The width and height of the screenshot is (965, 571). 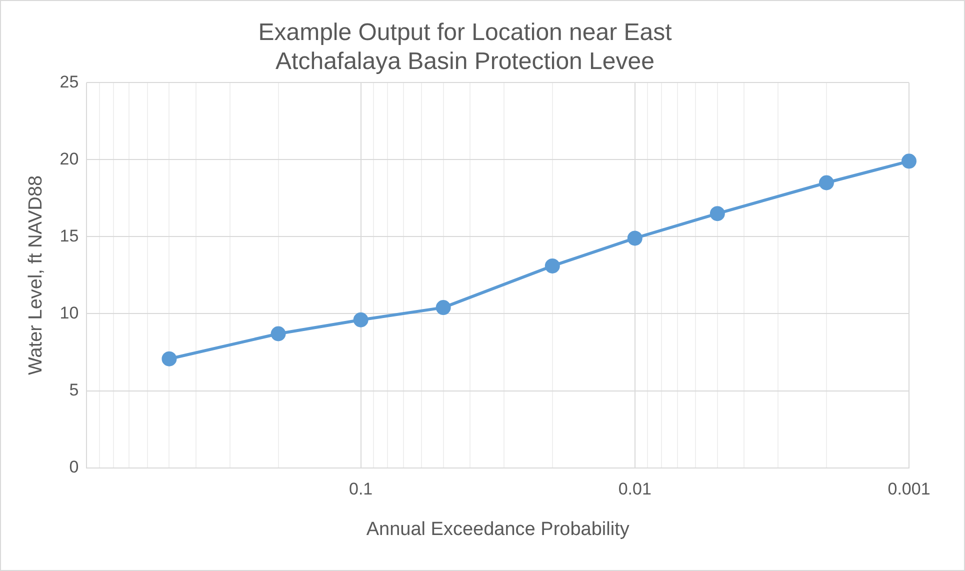 I want to click on y-tick-label: 15, so click(x=69, y=236).